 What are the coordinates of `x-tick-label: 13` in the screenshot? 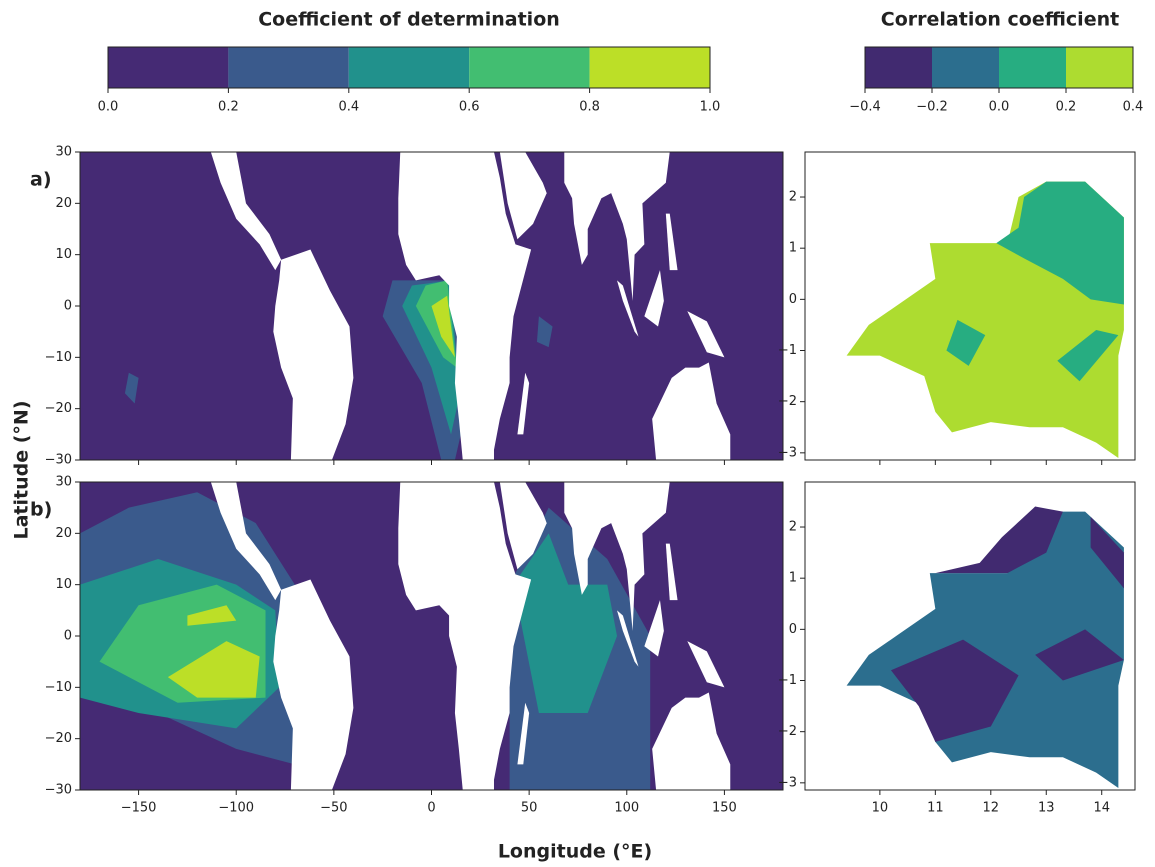 It's located at (1046, 808).